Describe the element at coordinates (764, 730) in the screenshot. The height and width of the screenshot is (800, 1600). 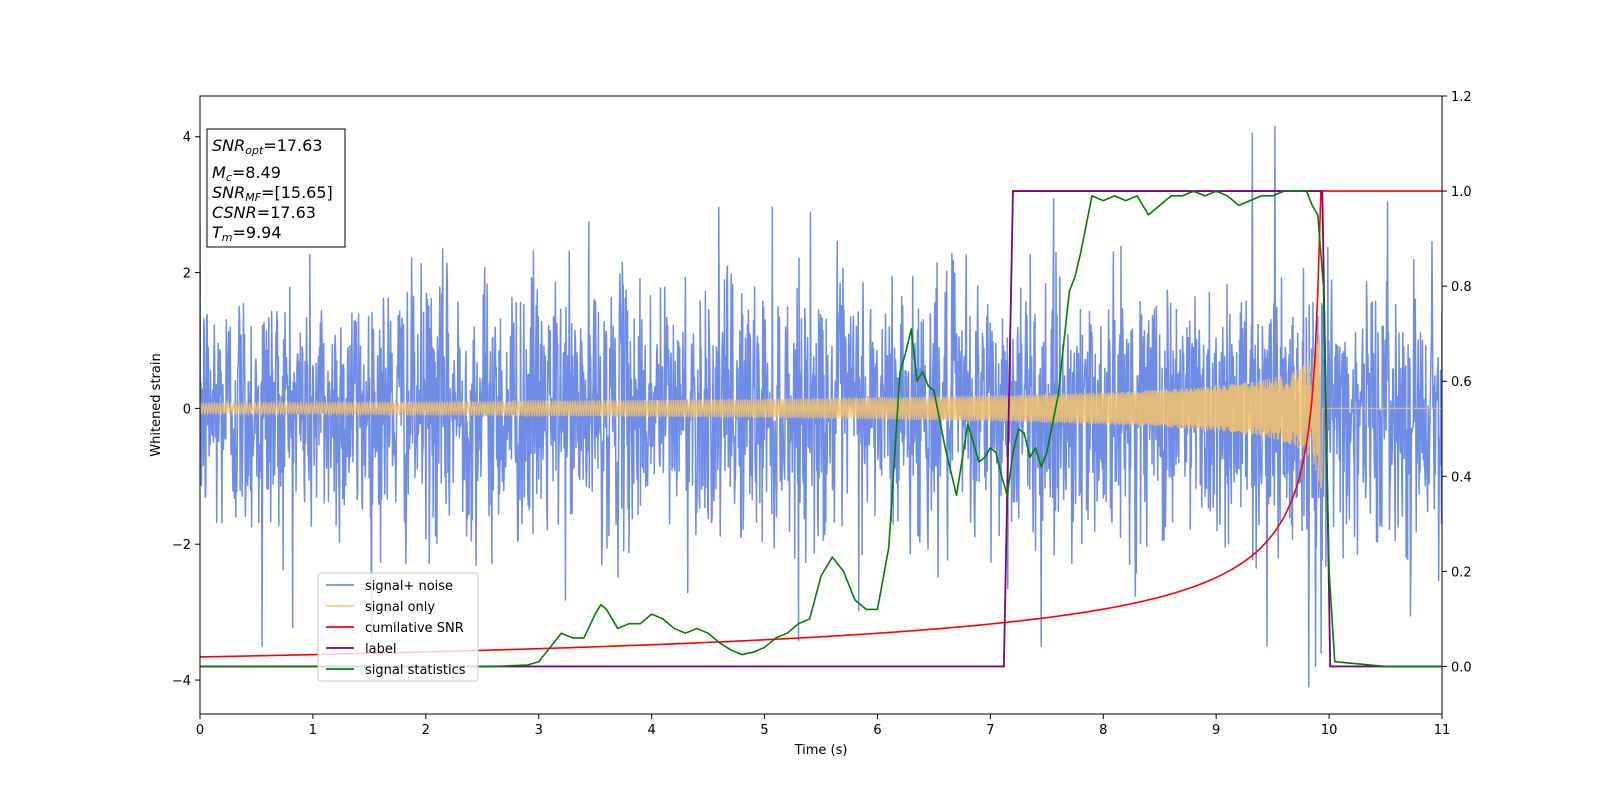
I see `x-tick-label: 5` at that location.